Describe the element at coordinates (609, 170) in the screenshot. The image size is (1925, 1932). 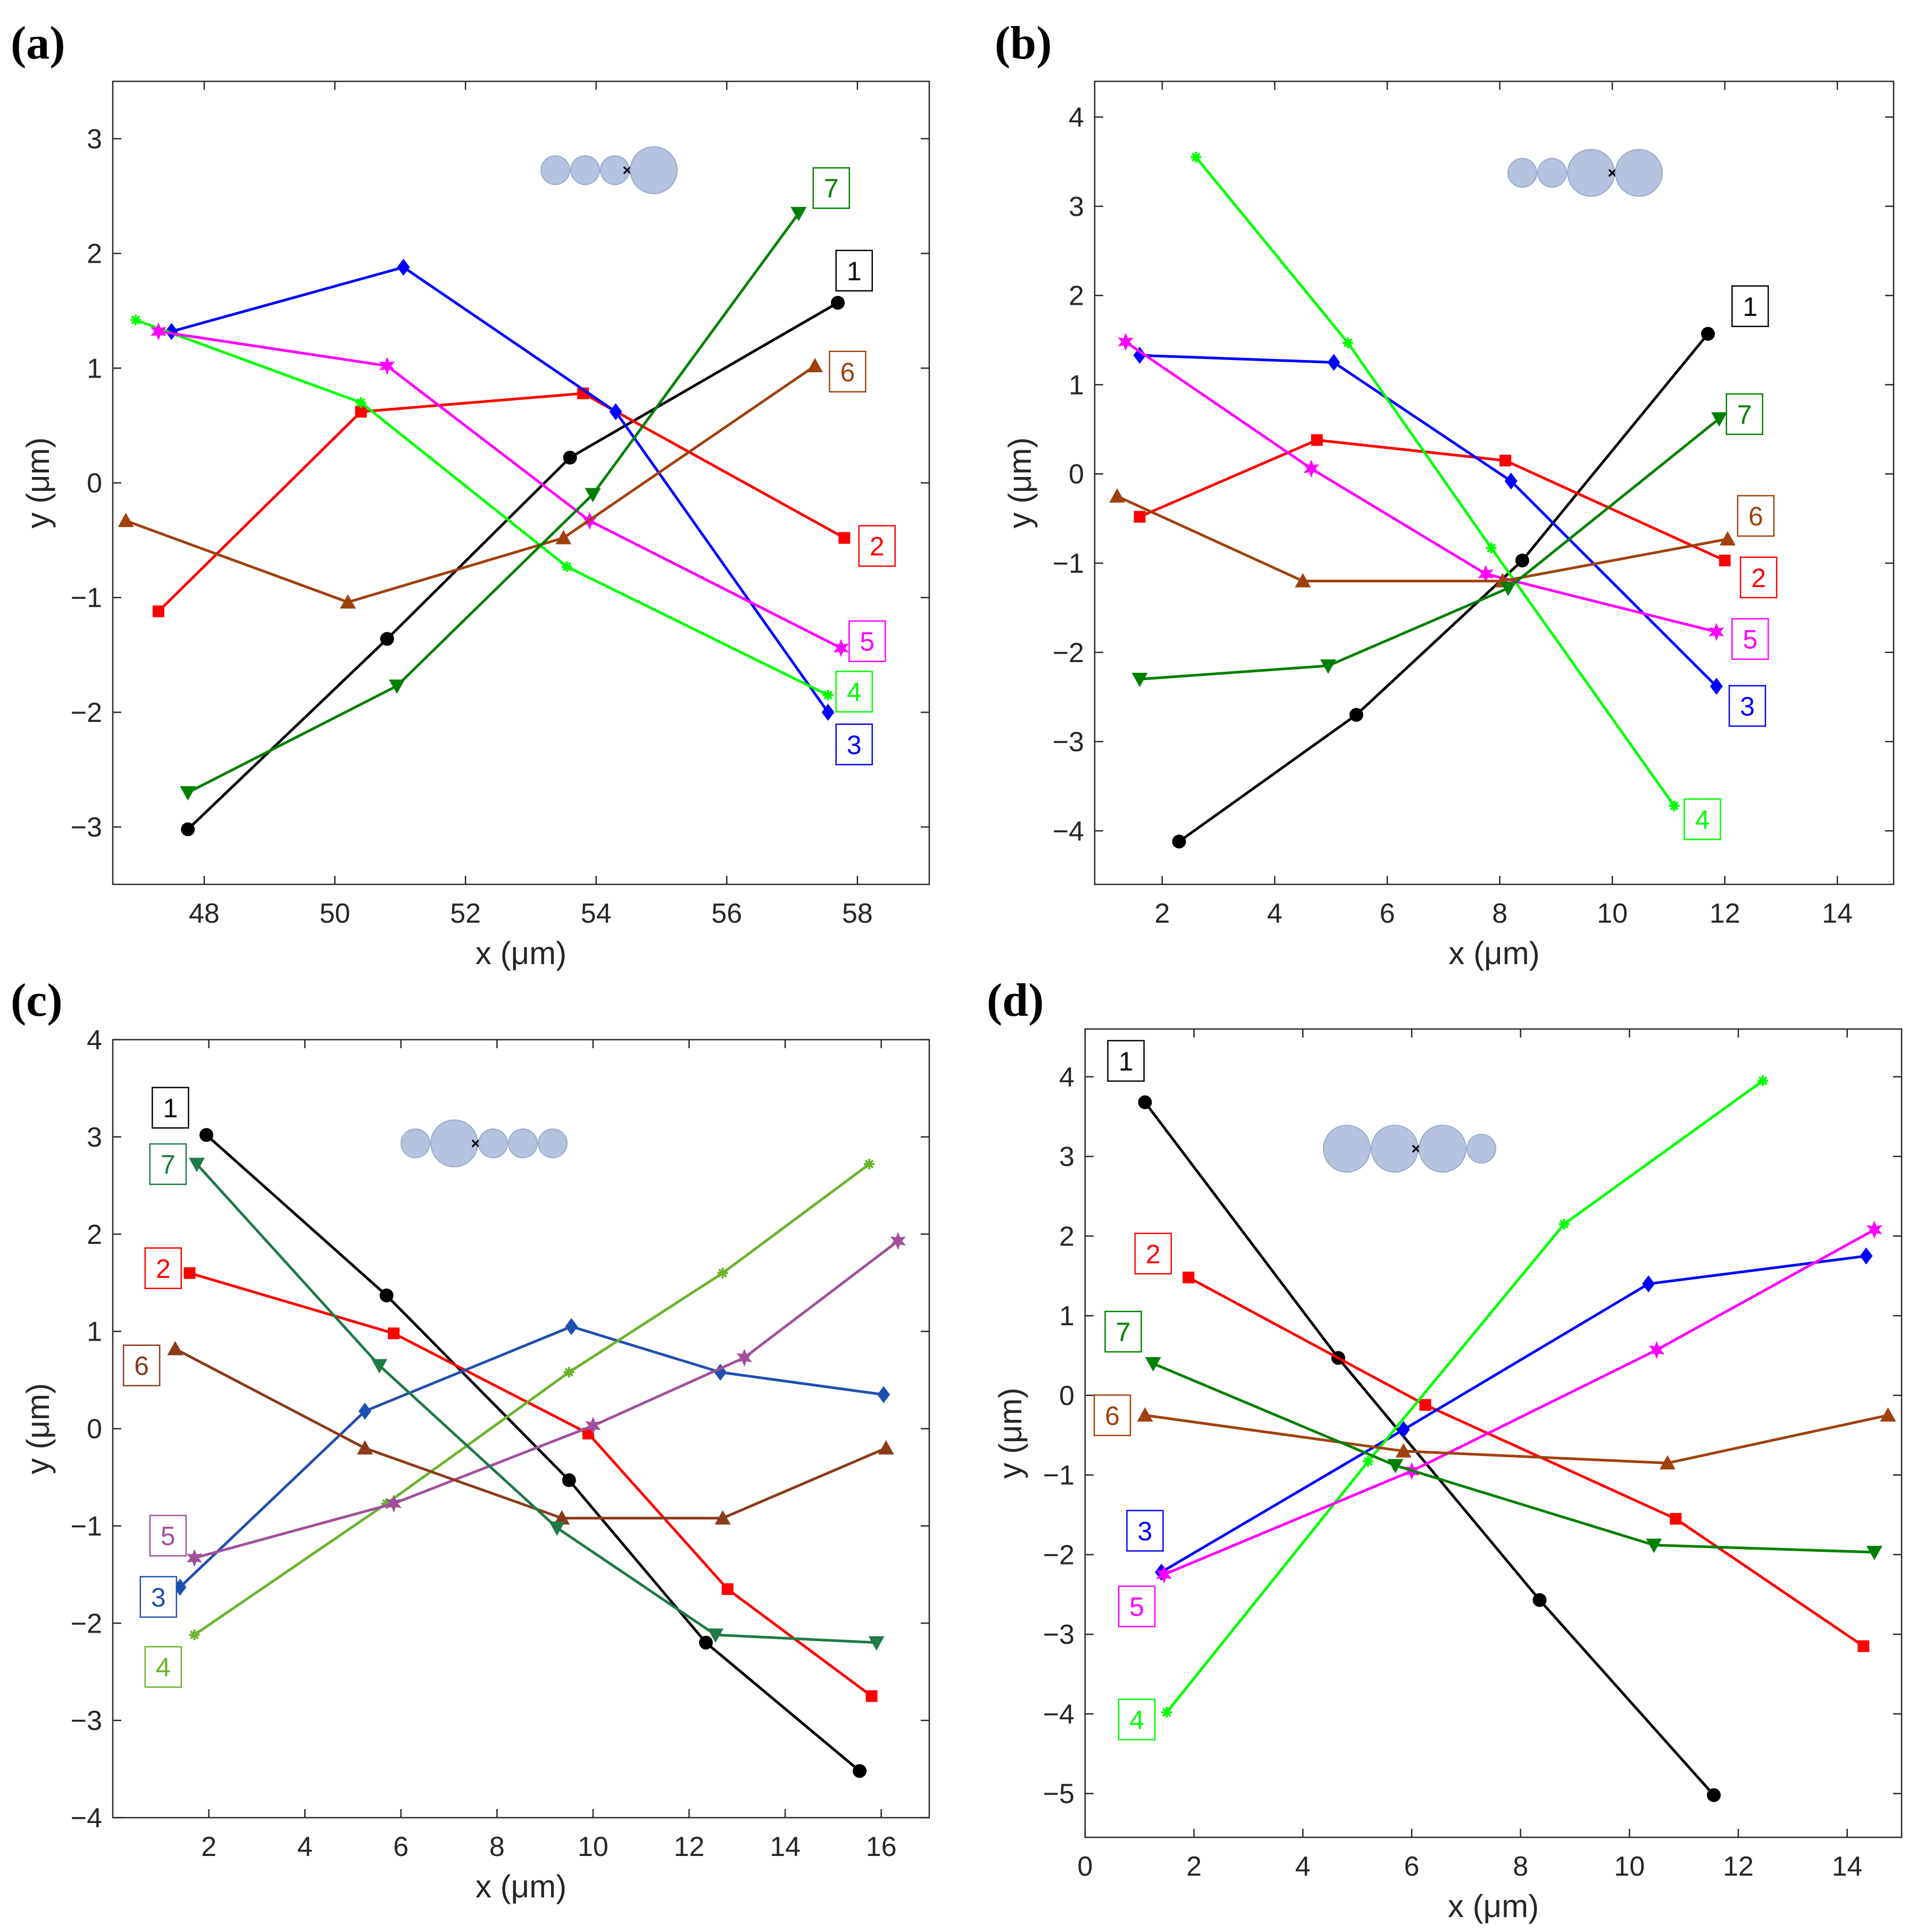
I see `panel-a-inset-schematic: ×` at that location.